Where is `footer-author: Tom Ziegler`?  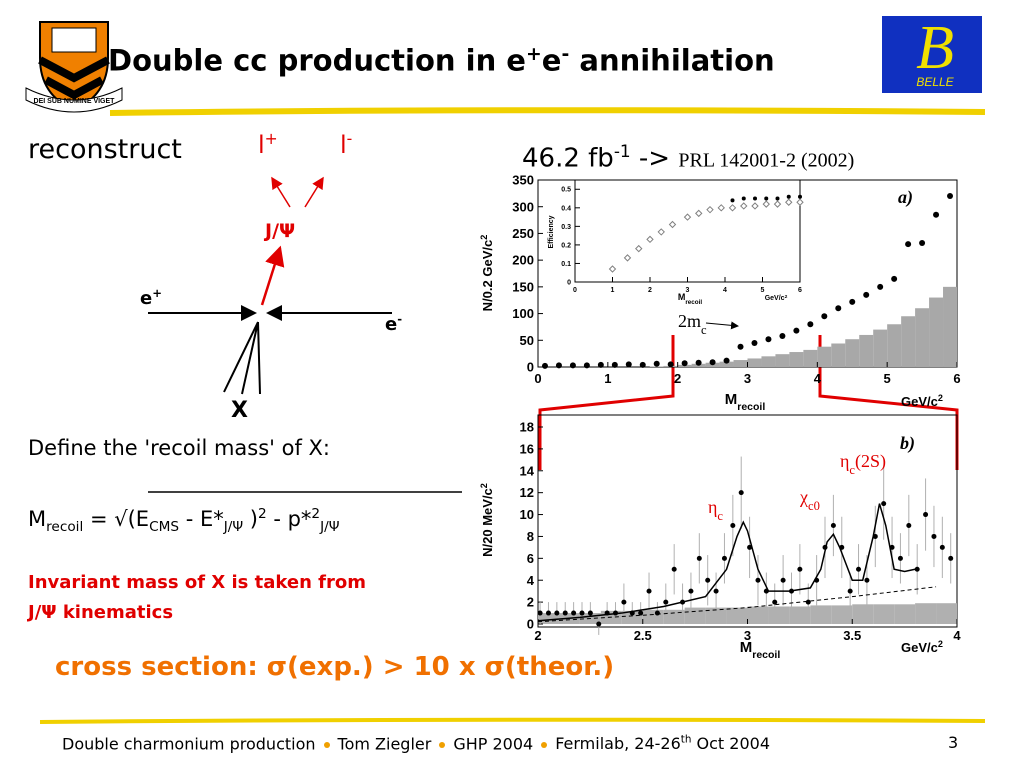
footer-author: Tom Ziegler is located at coordinates (384, 744).